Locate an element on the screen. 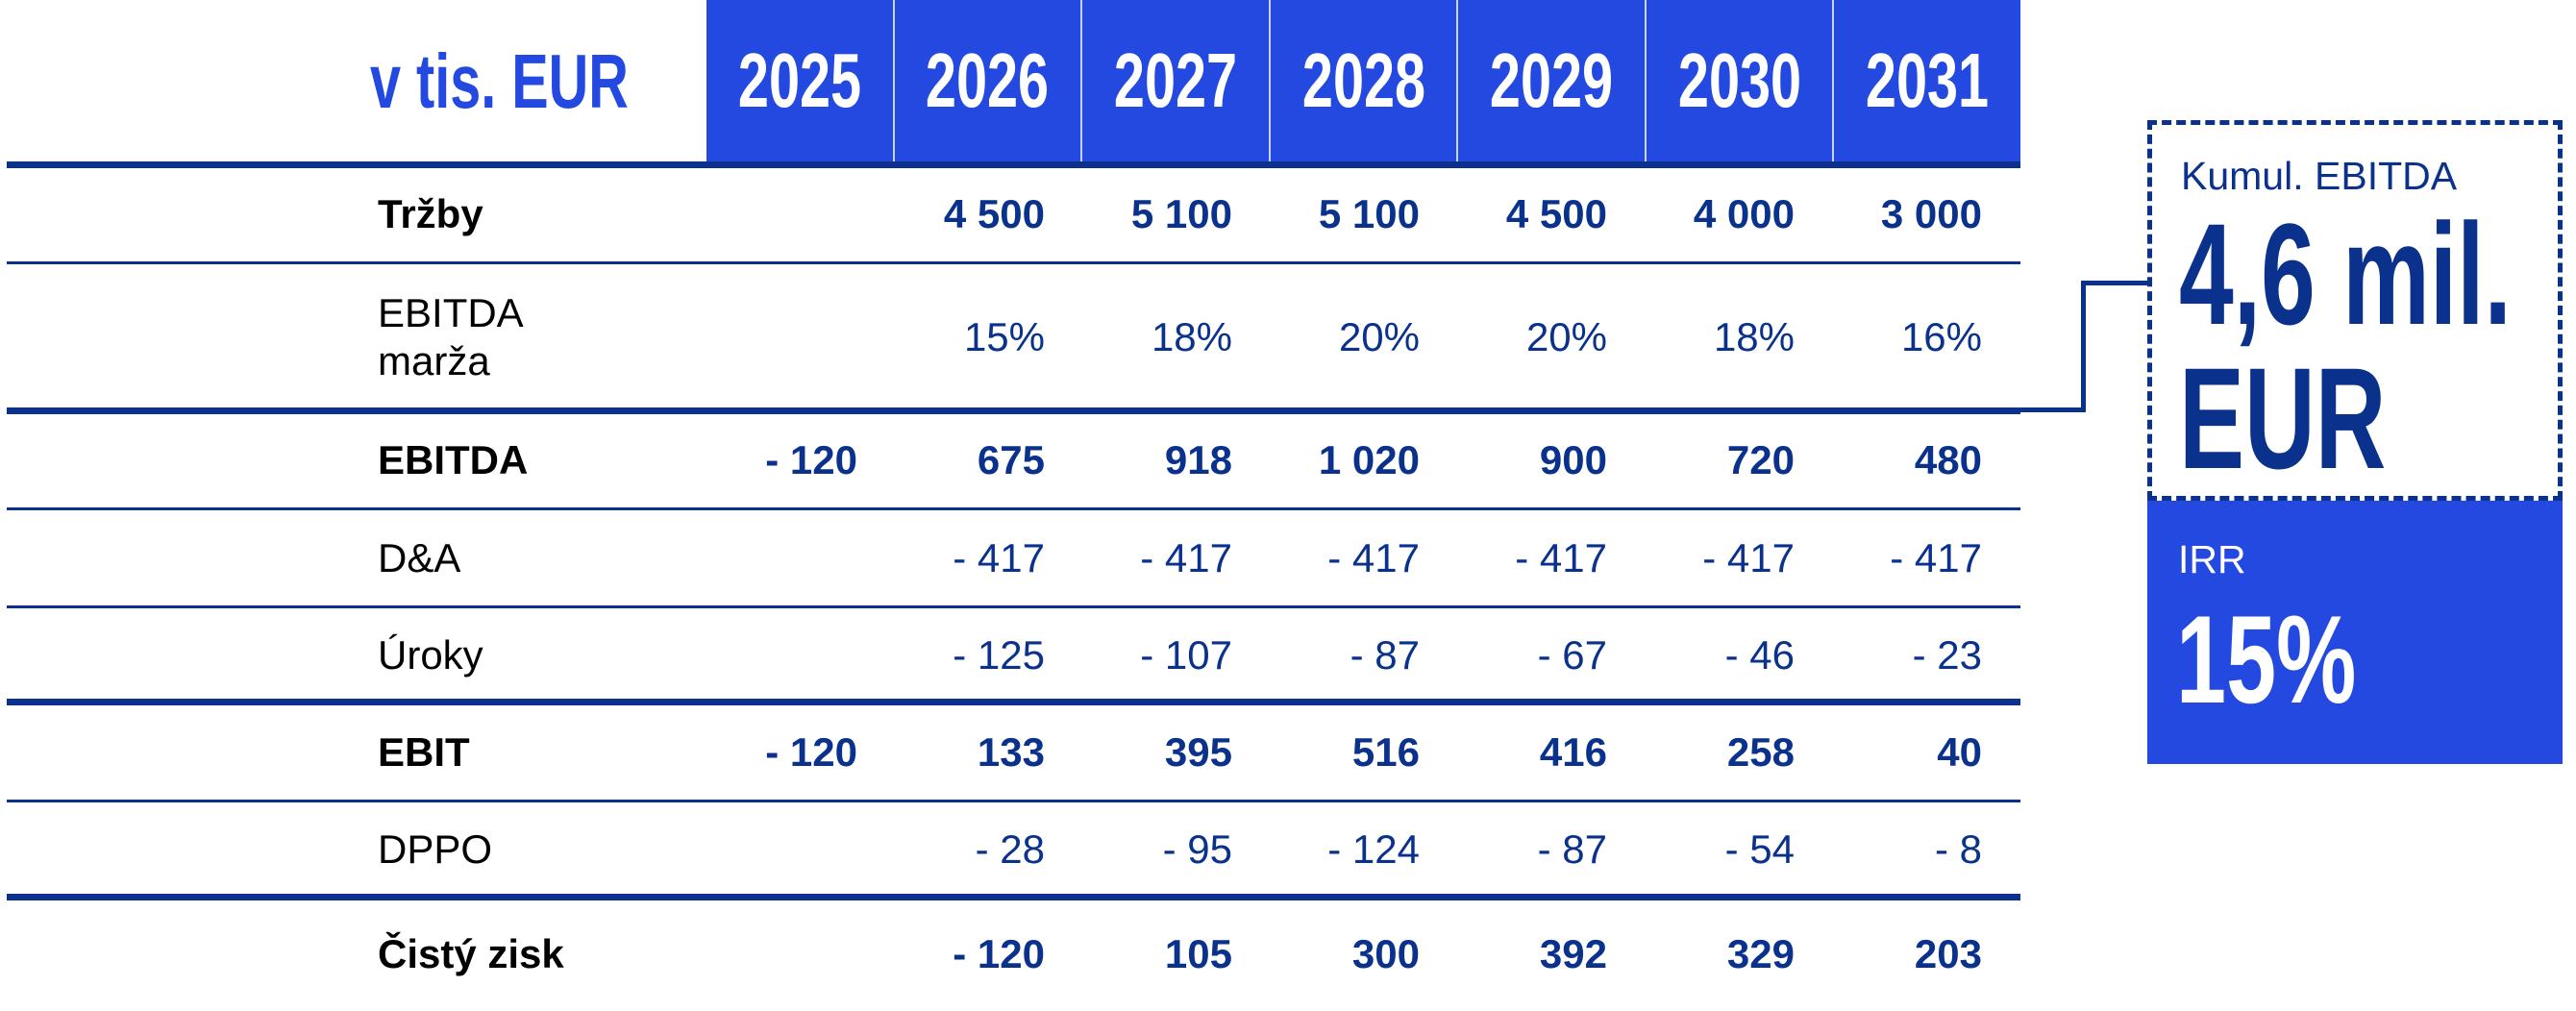 Image resolution: width=2576 pixels, height=1011 pixels. table-row: EBITDA - 120 675 918 1 020 900 720 480 is located at coordinates (1014, 459).